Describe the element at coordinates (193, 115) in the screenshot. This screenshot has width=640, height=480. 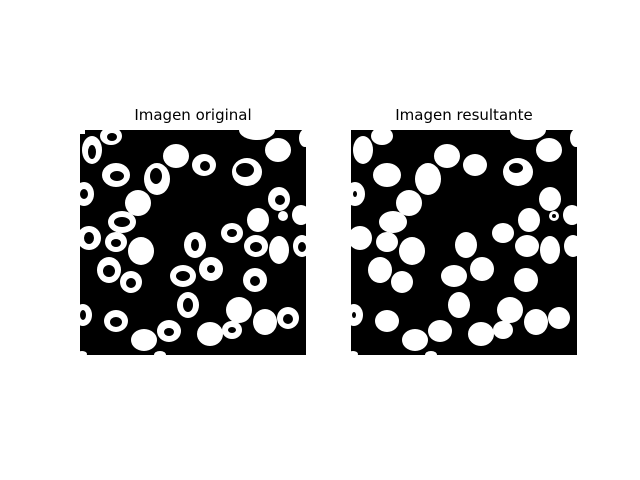
I see `panel-title-original: Imagen original` at that location.